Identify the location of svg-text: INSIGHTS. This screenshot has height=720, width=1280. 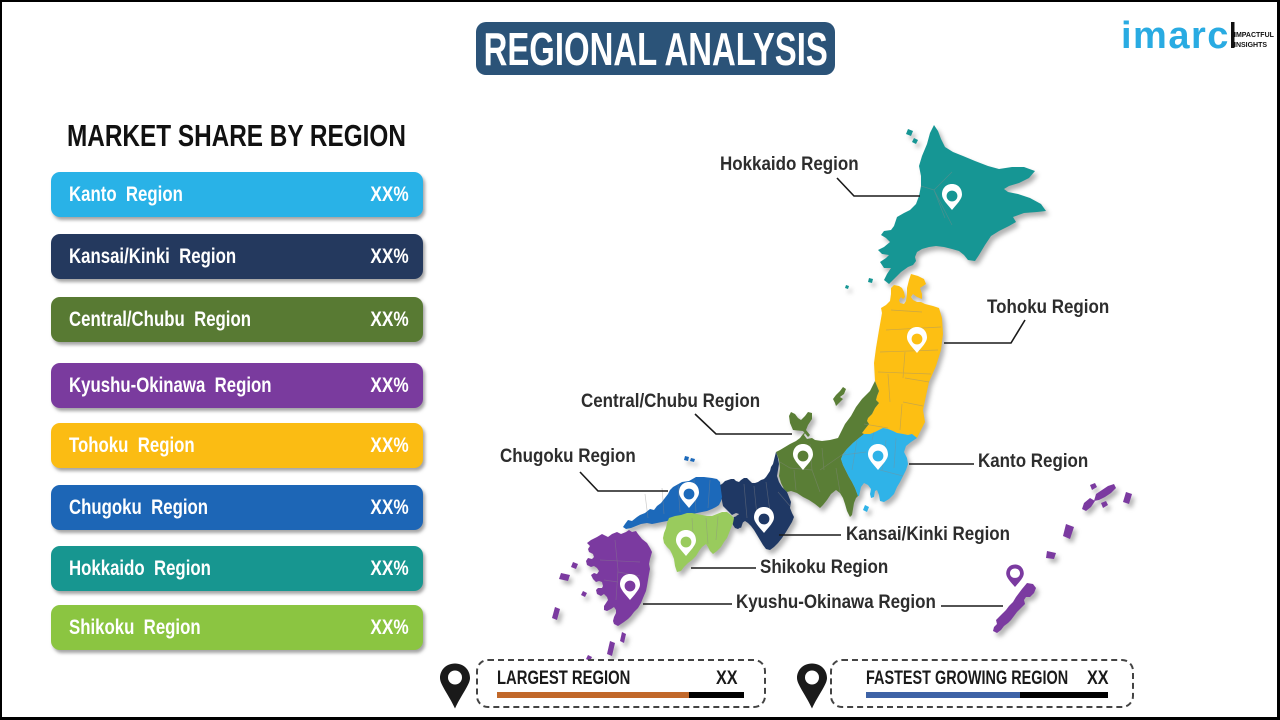
(1250, 45).